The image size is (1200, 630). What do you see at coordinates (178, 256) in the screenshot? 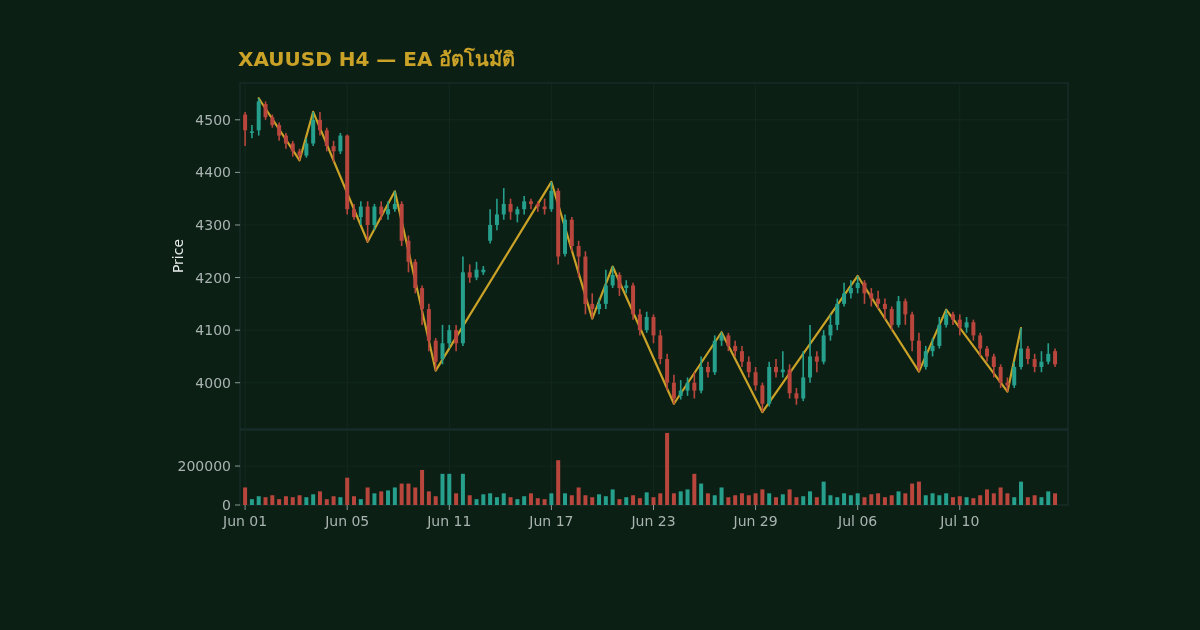
I see `y-axis-title: Price` at bounding box center [178, 256].